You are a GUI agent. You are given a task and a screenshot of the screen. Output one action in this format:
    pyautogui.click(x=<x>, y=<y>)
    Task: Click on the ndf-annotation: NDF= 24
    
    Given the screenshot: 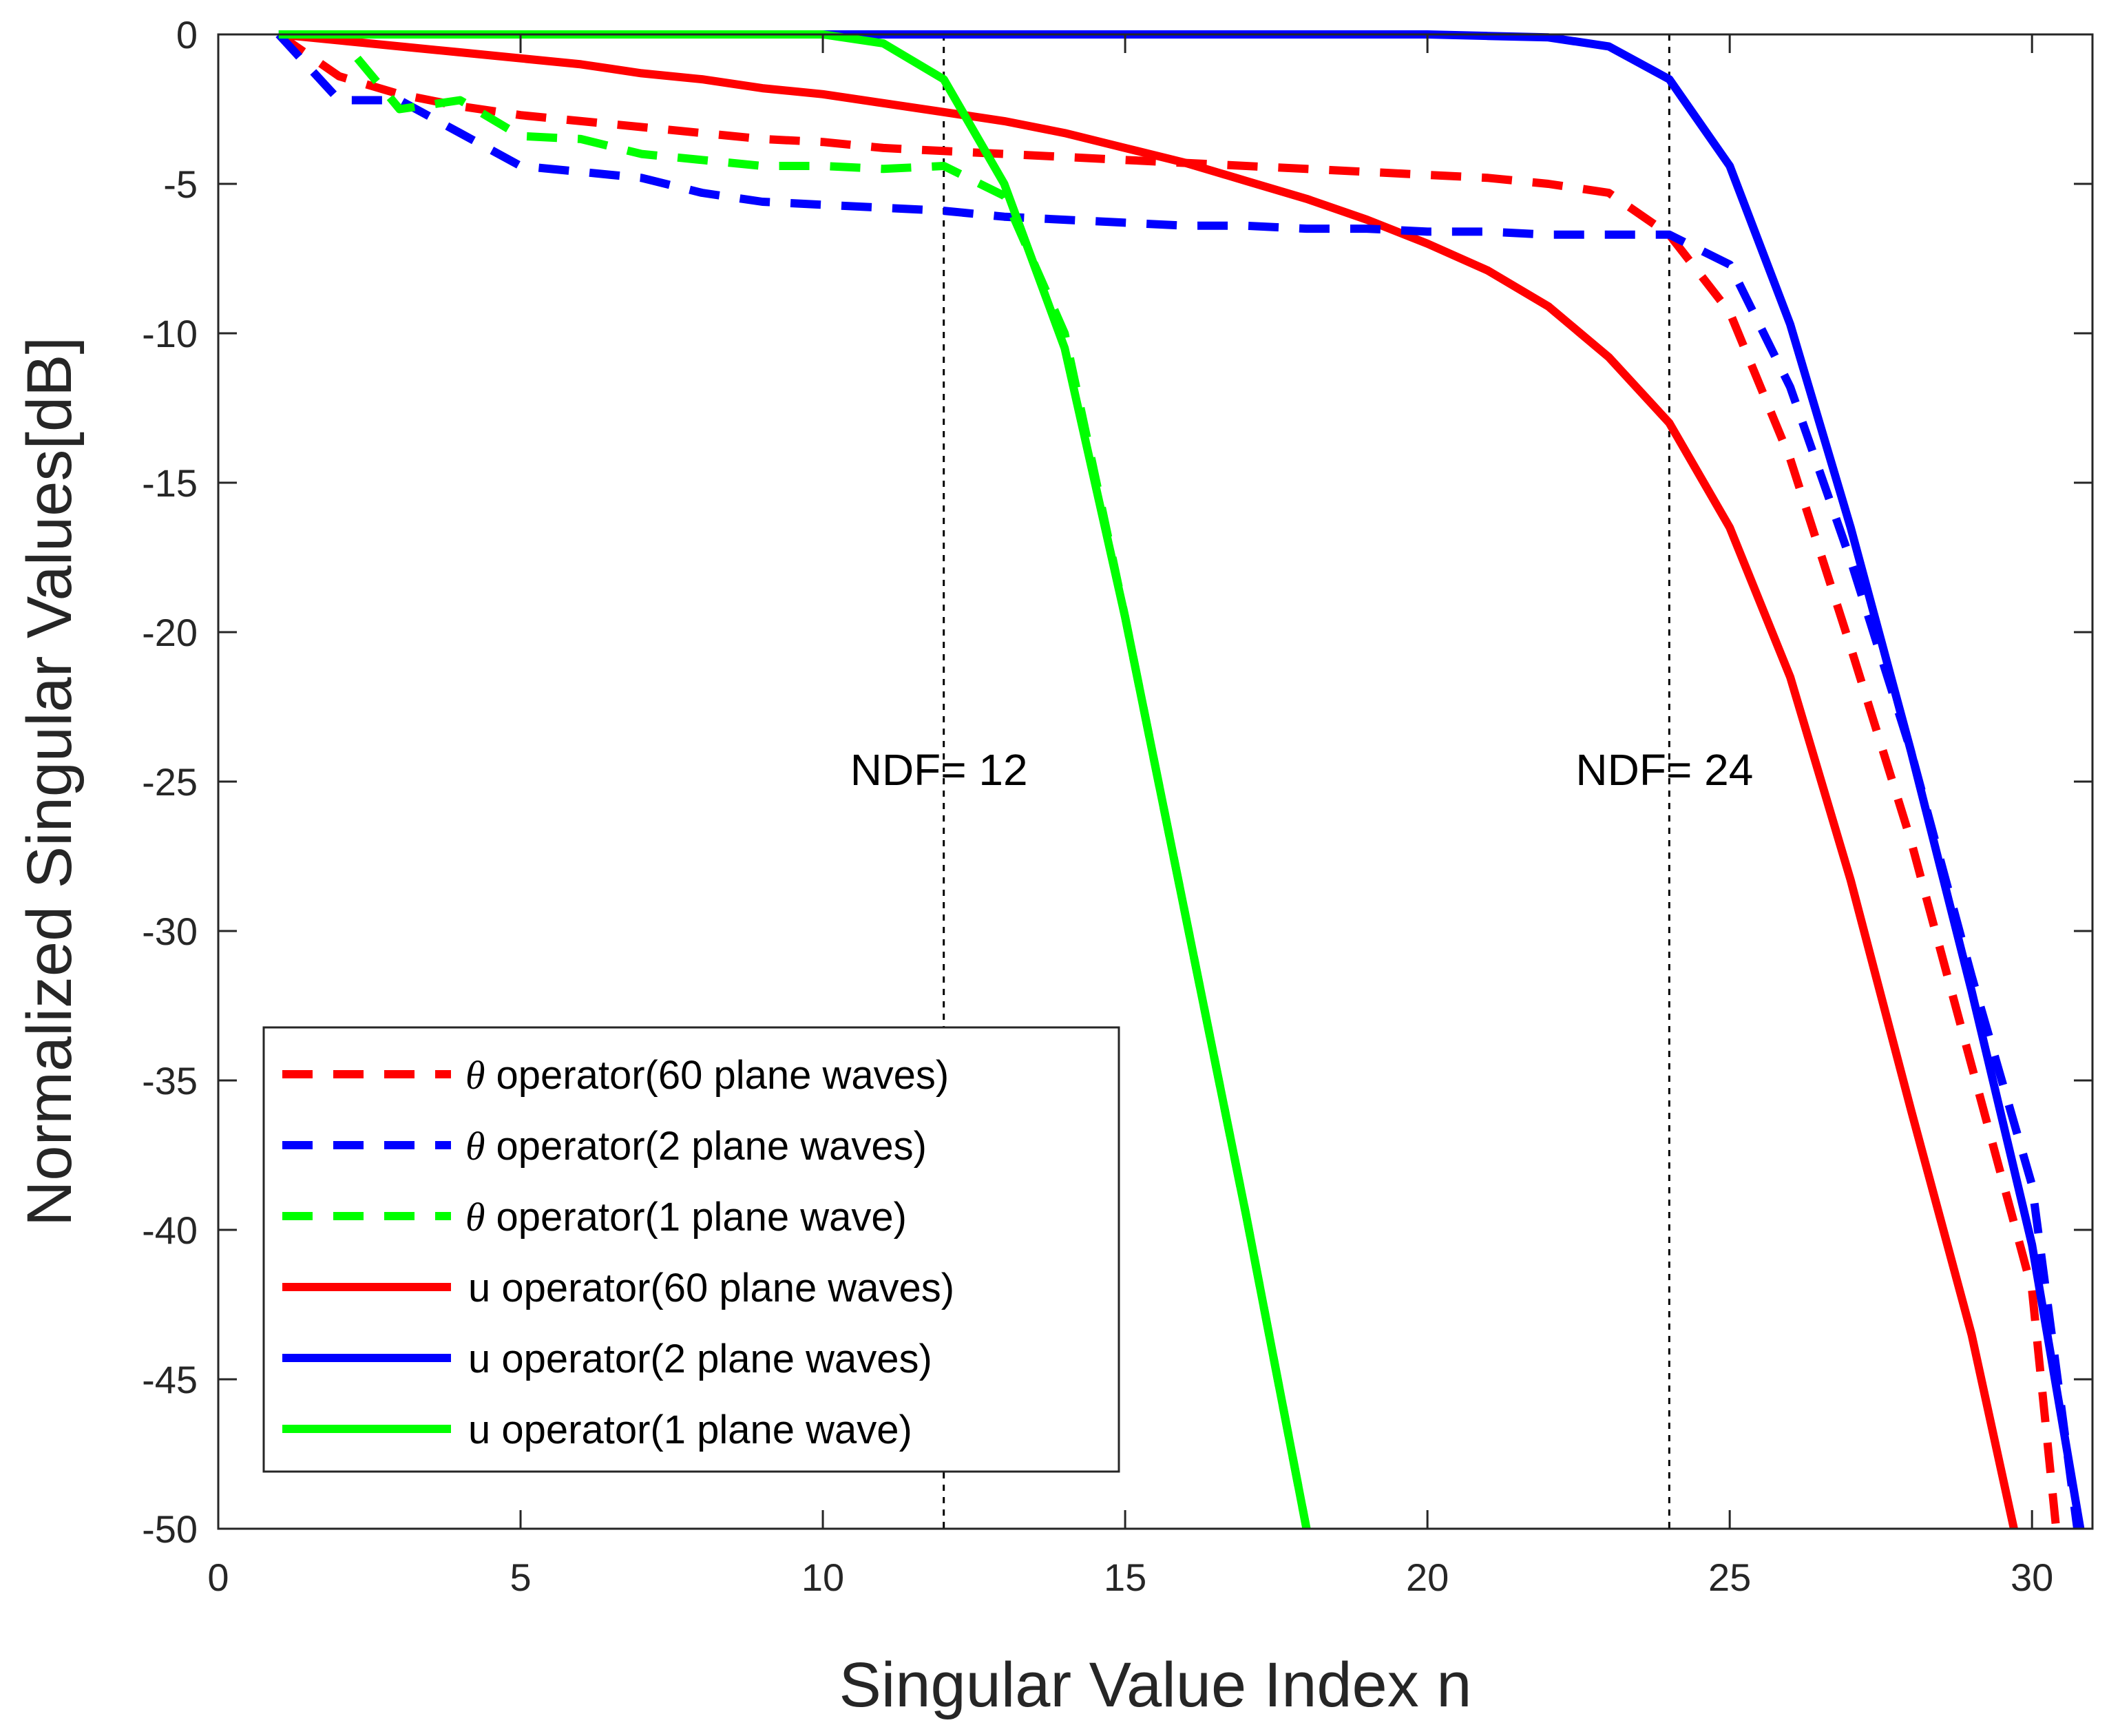 What is the action you would take?
    pyautogui.click(x=1664, y=770)
    